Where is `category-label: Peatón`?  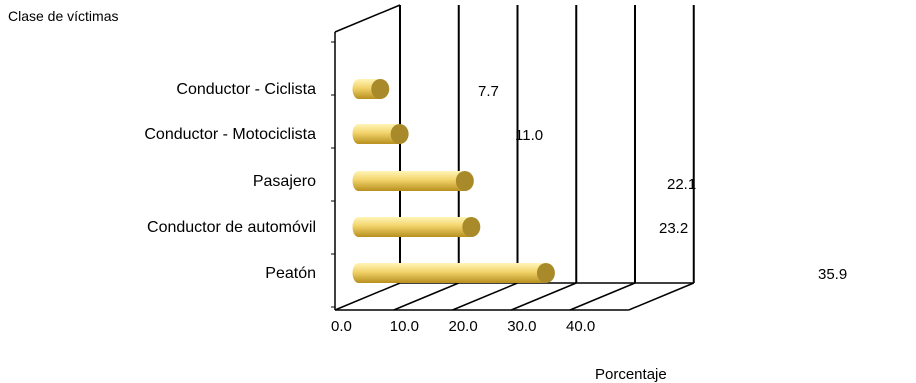 category-label: Peatón is located at coordinates (290, 273).